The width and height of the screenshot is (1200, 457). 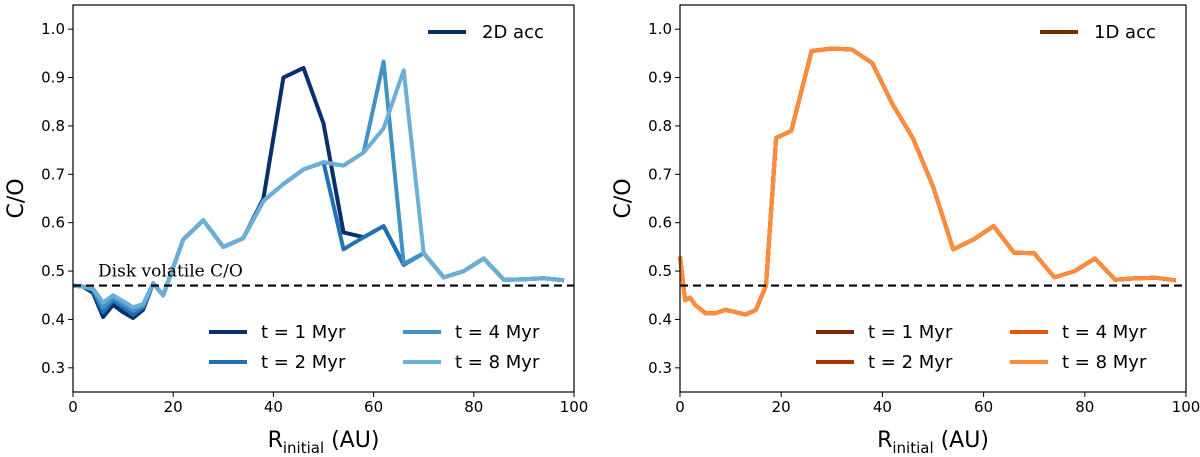 What do you see at coordinates (983, 407) in the screenshot?
I see `right-panel-x-tick-label: 60` at bounding box center [983, 407].